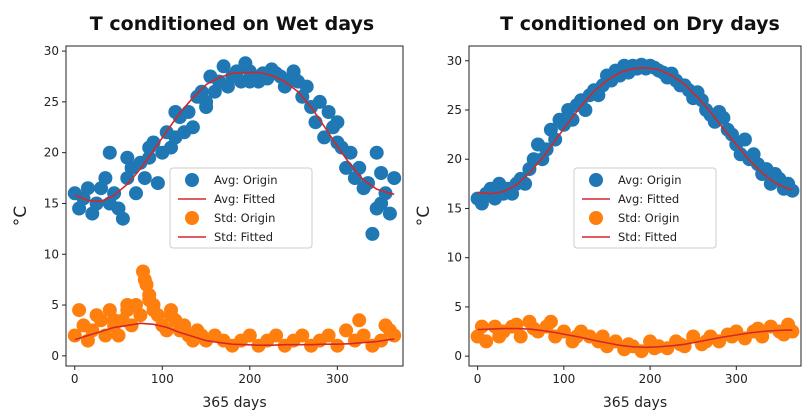  Describe the element at coordinates (51, 203) in the screenshot. I see `y-tick-label: 15` at that location.